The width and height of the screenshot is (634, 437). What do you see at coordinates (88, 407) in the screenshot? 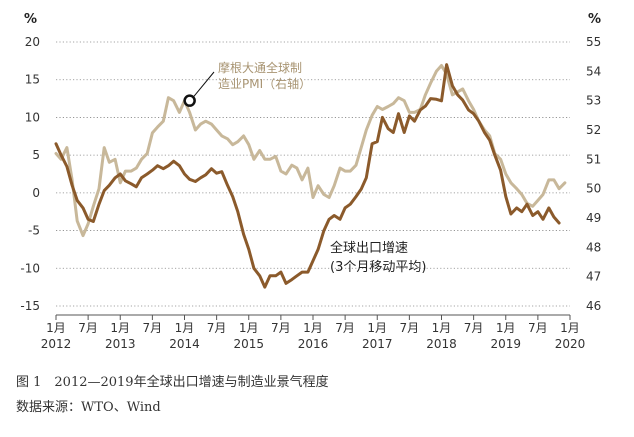
I see `source-caption: 数据来源：WTO、Wind` at bounding box center [88, 407].